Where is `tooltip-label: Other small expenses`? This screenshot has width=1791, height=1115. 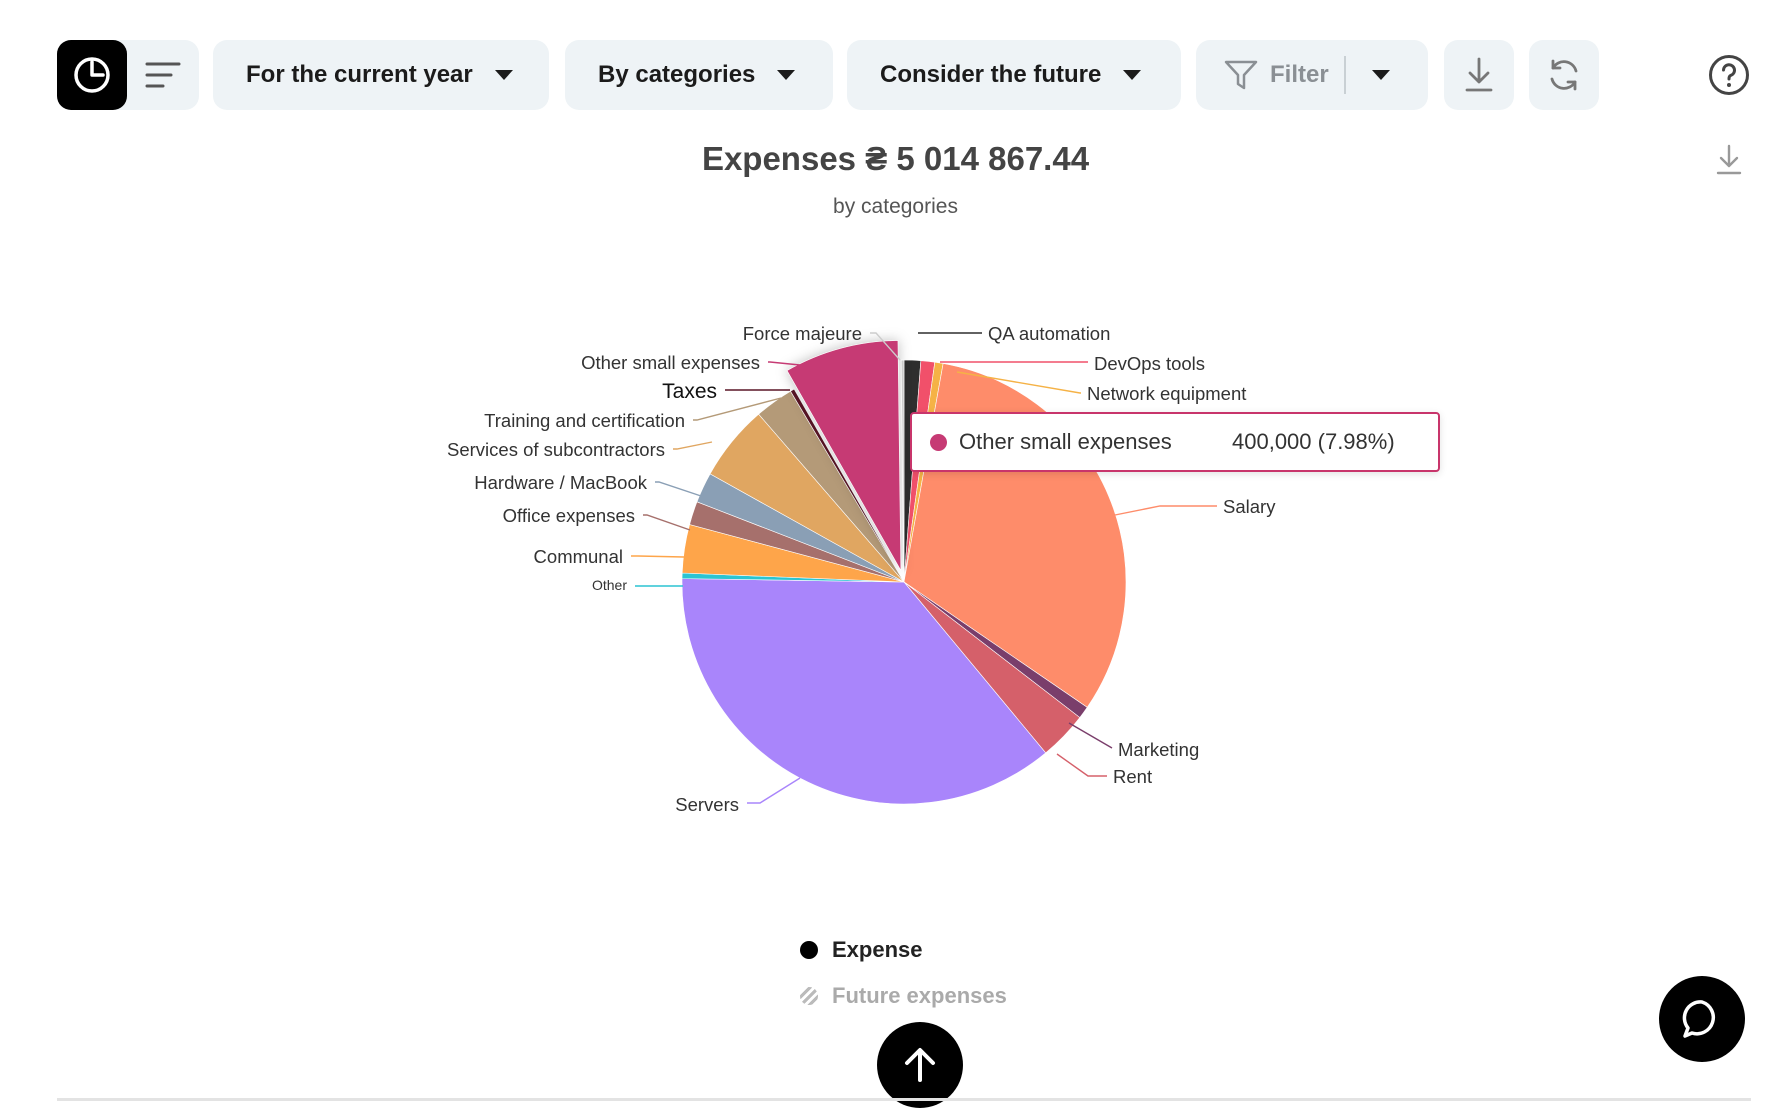
tooltip-label: Other small expenses is located at coordinates (1065, 441).